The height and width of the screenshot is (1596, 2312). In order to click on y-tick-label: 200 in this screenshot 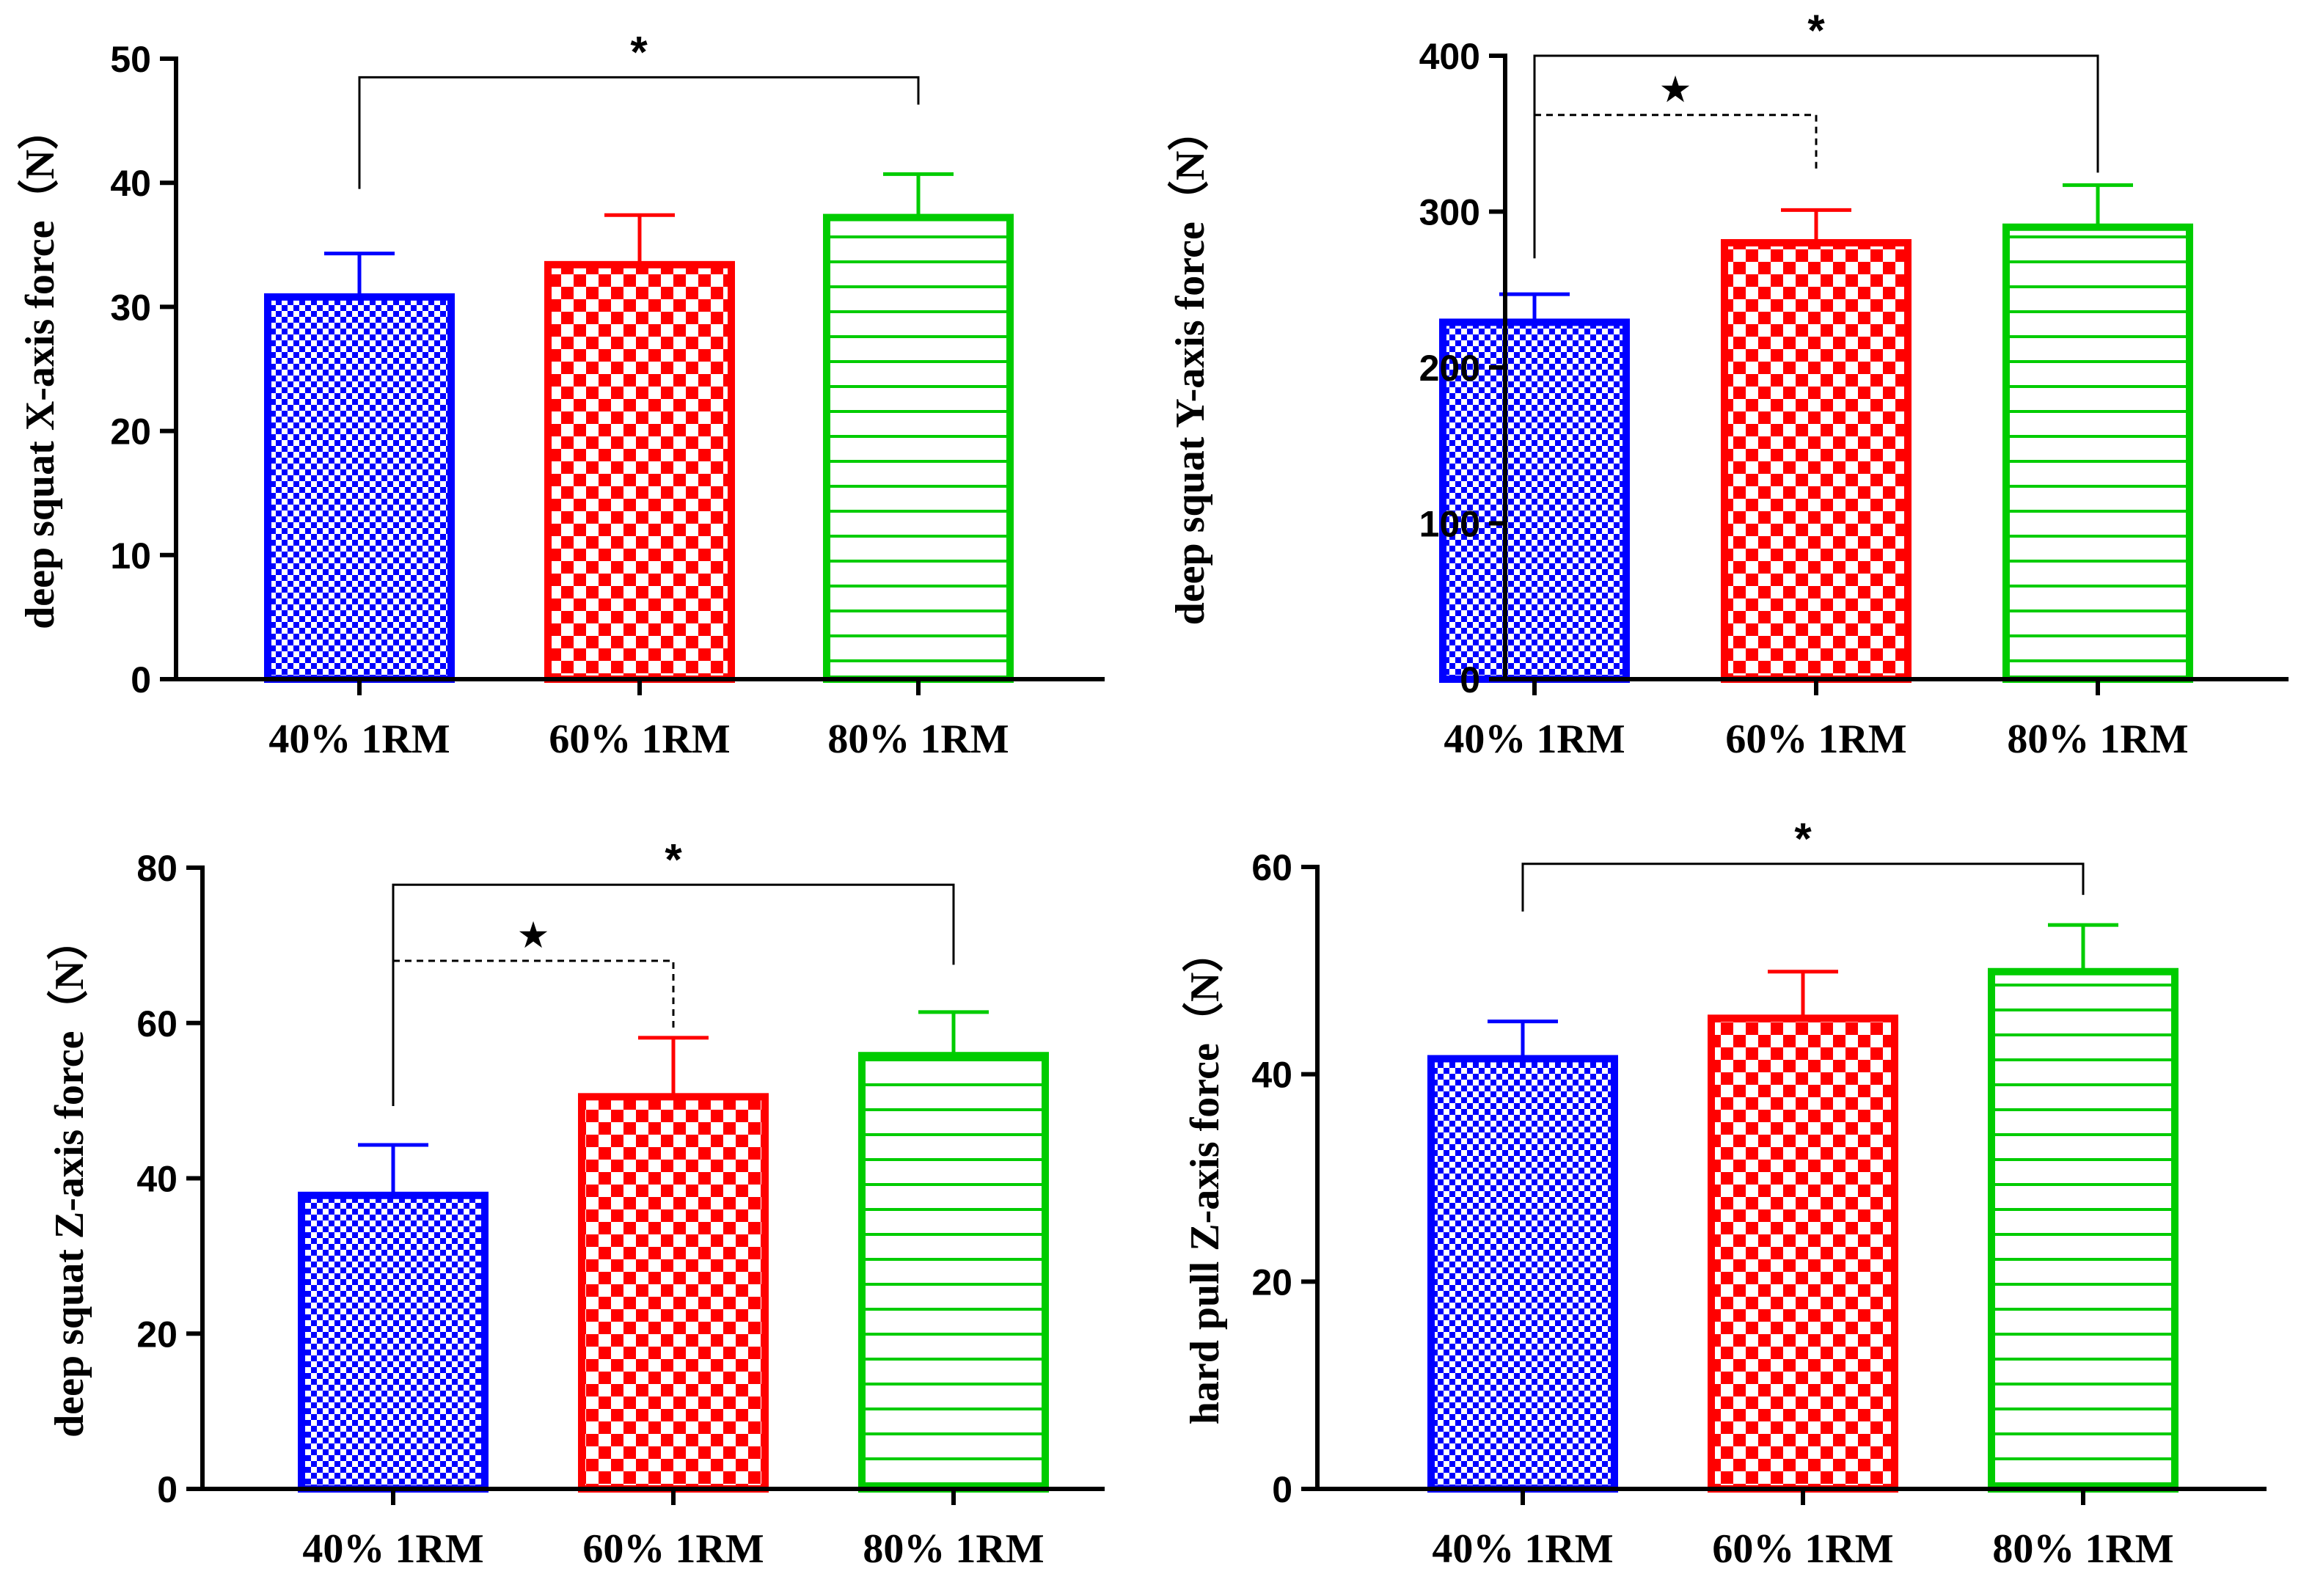, I will do `click(1449, 368)`.